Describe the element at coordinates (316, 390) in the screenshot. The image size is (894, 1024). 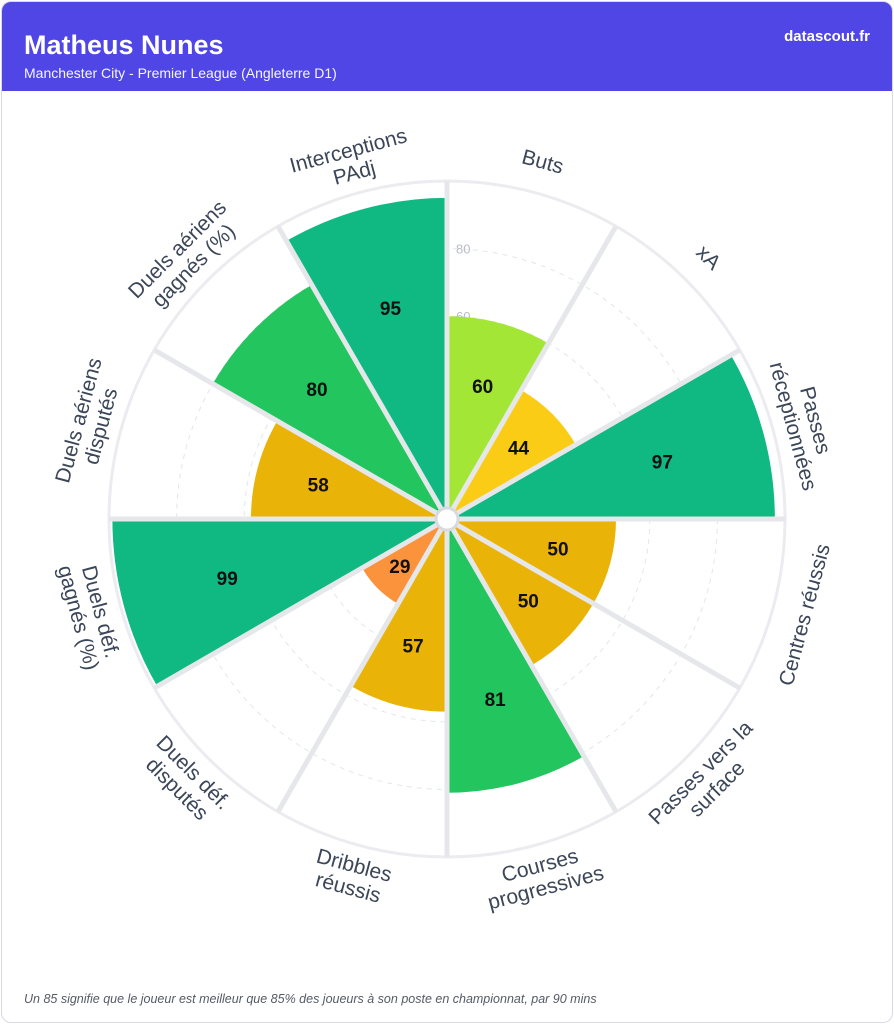
I see `bar-value-label: 80` at that location.